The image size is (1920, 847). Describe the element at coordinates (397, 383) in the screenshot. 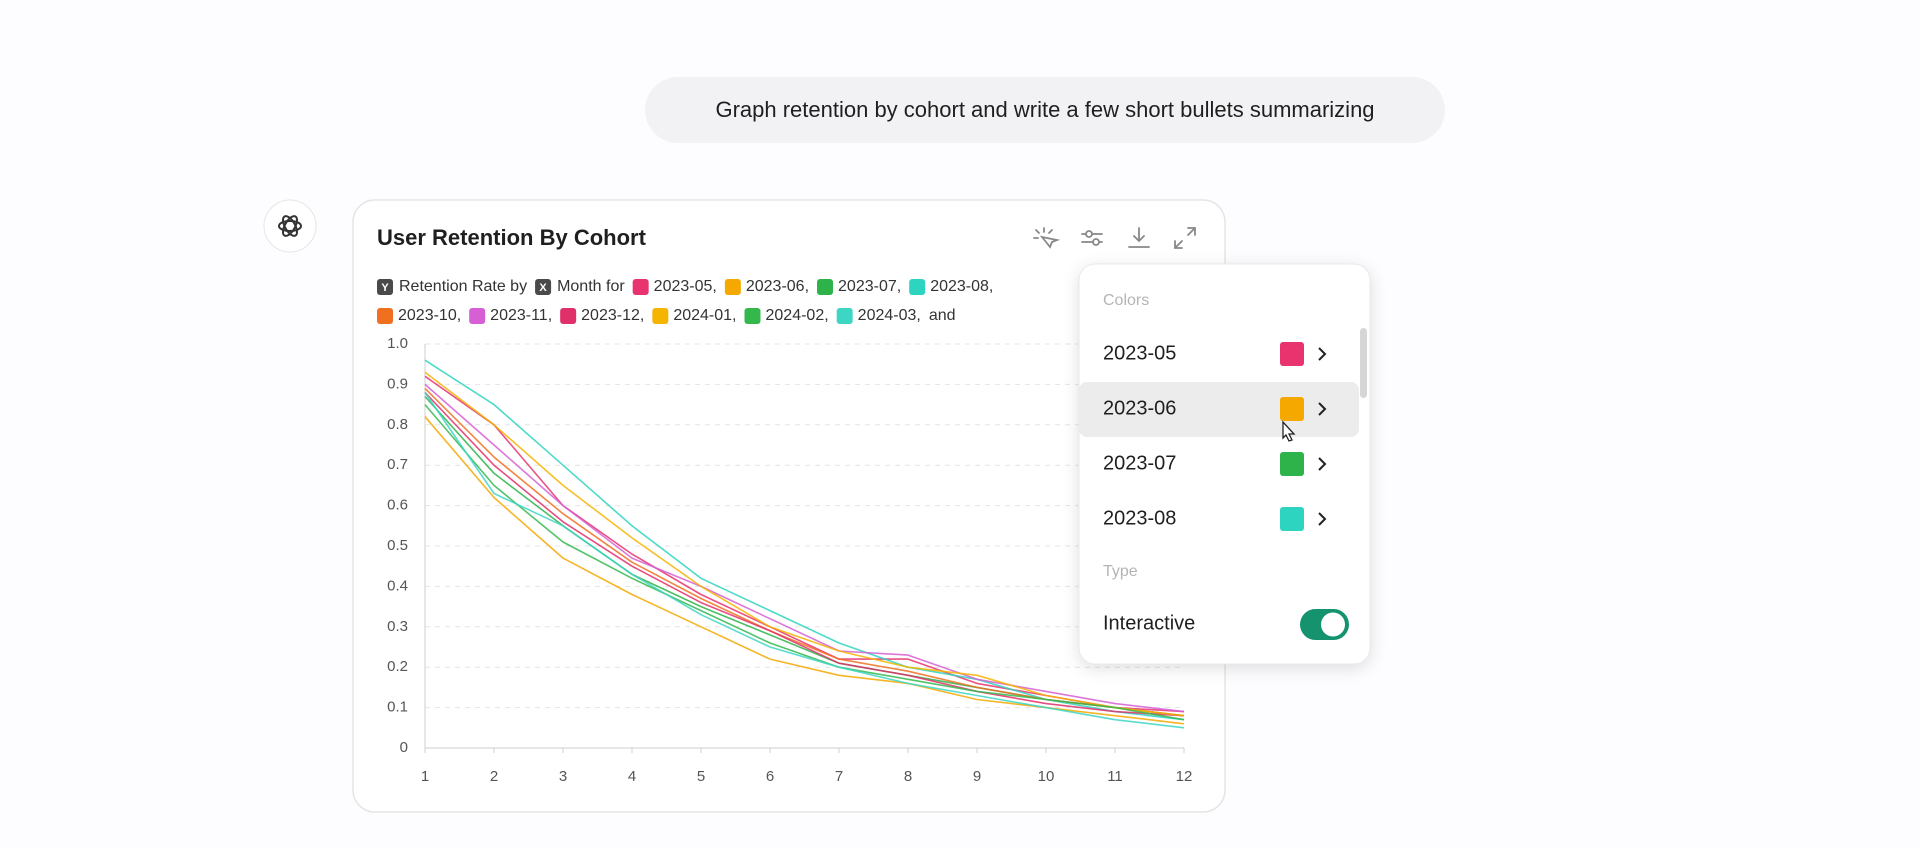

I see `y-tick-label: 0.9` at that location.